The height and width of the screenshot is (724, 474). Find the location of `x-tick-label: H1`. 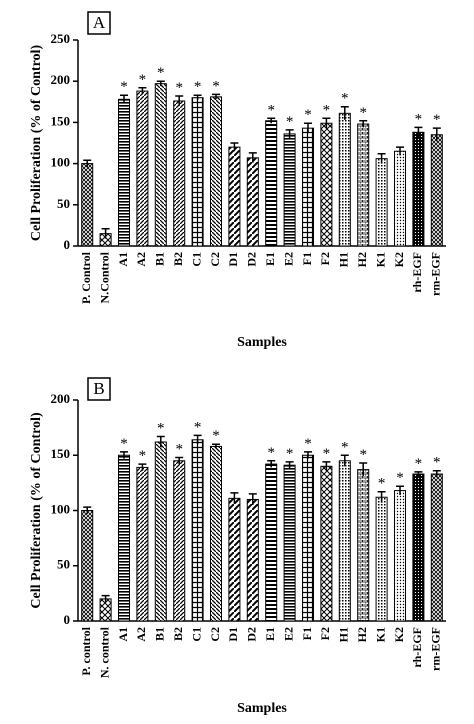

x-tick-label: H1 is located at coordinates (344, 634).